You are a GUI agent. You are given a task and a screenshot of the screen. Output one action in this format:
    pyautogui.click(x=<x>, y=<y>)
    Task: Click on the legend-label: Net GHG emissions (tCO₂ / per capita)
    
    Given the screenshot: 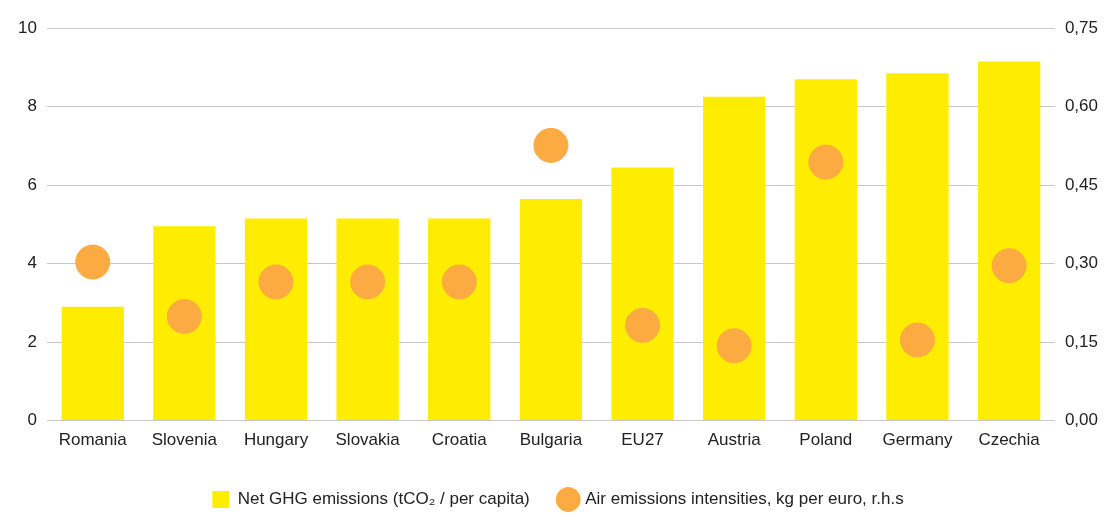 What is the action you would take?
    pyautogui.click(x=383, y=499)
    